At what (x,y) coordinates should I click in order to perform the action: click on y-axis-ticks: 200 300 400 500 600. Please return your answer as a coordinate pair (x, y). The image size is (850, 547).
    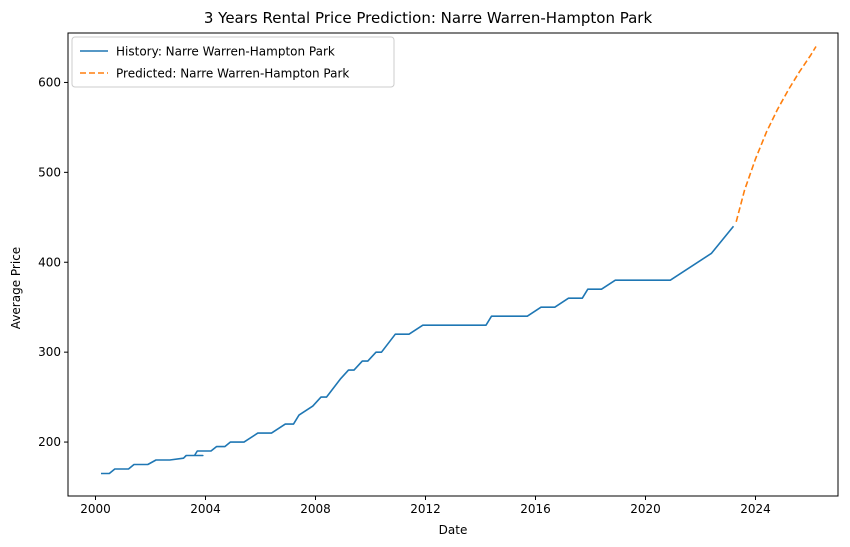
    Looking at the image, I should click on (53, 262).